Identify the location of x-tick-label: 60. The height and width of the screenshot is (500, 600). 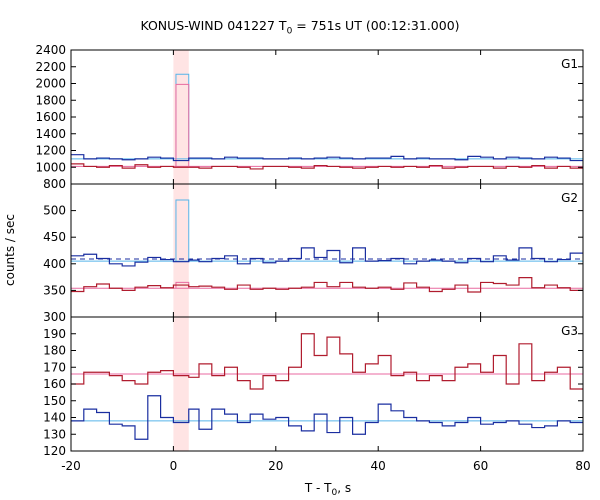
(480, 466).